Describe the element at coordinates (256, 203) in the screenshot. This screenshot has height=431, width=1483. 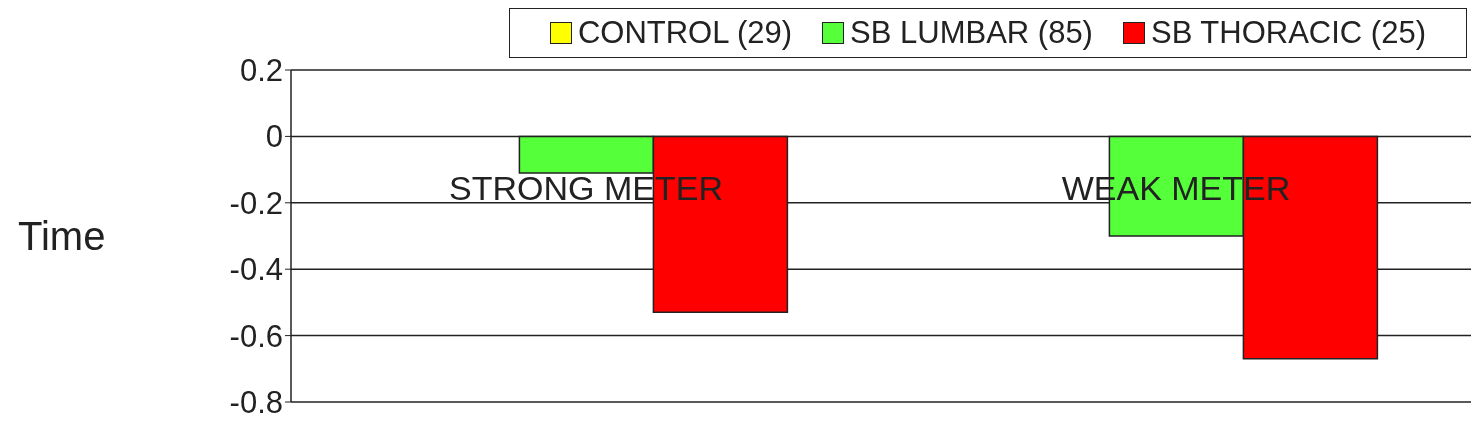
I see `y-tick-label: -0.2` at that location.